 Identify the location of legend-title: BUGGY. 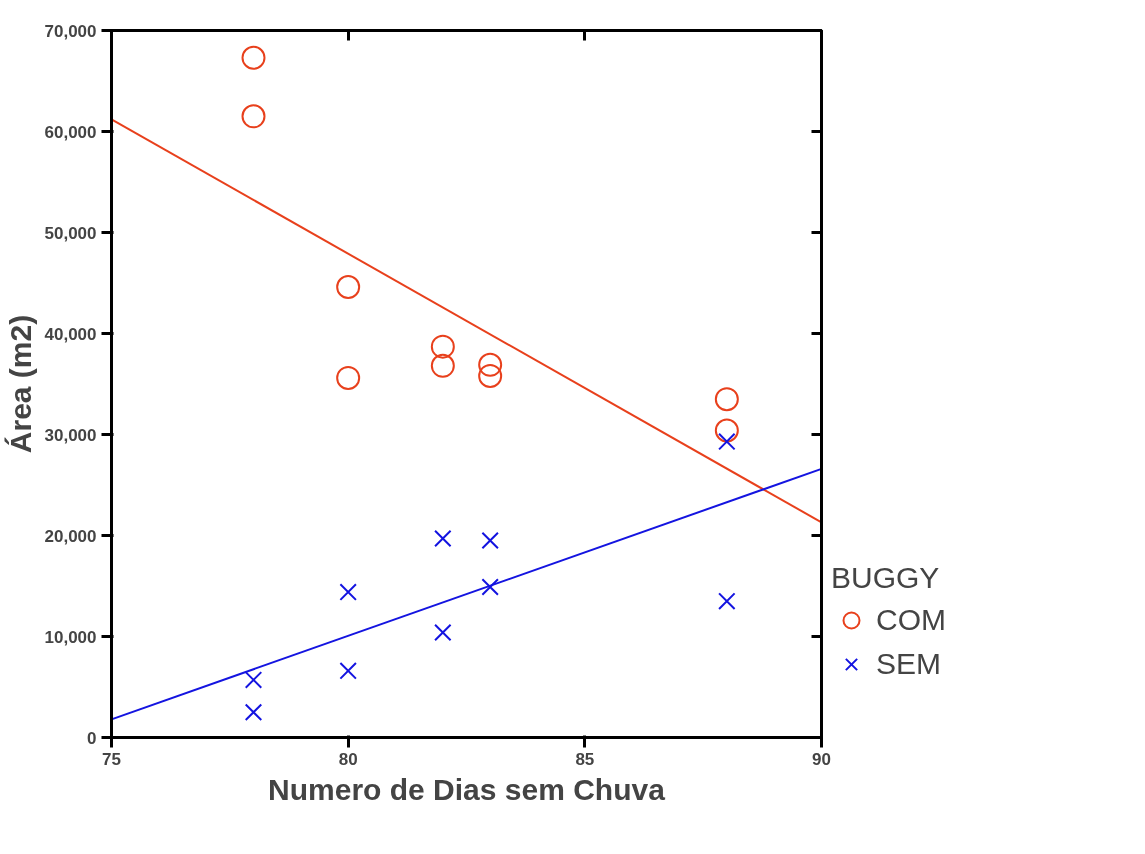
(886, 578).